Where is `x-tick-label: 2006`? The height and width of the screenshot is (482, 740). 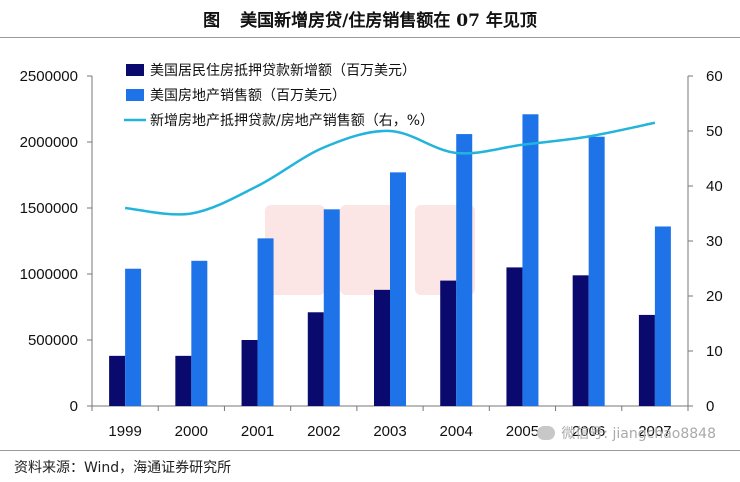 x-tick-label: 2006 is located at coordinates (588, 431).